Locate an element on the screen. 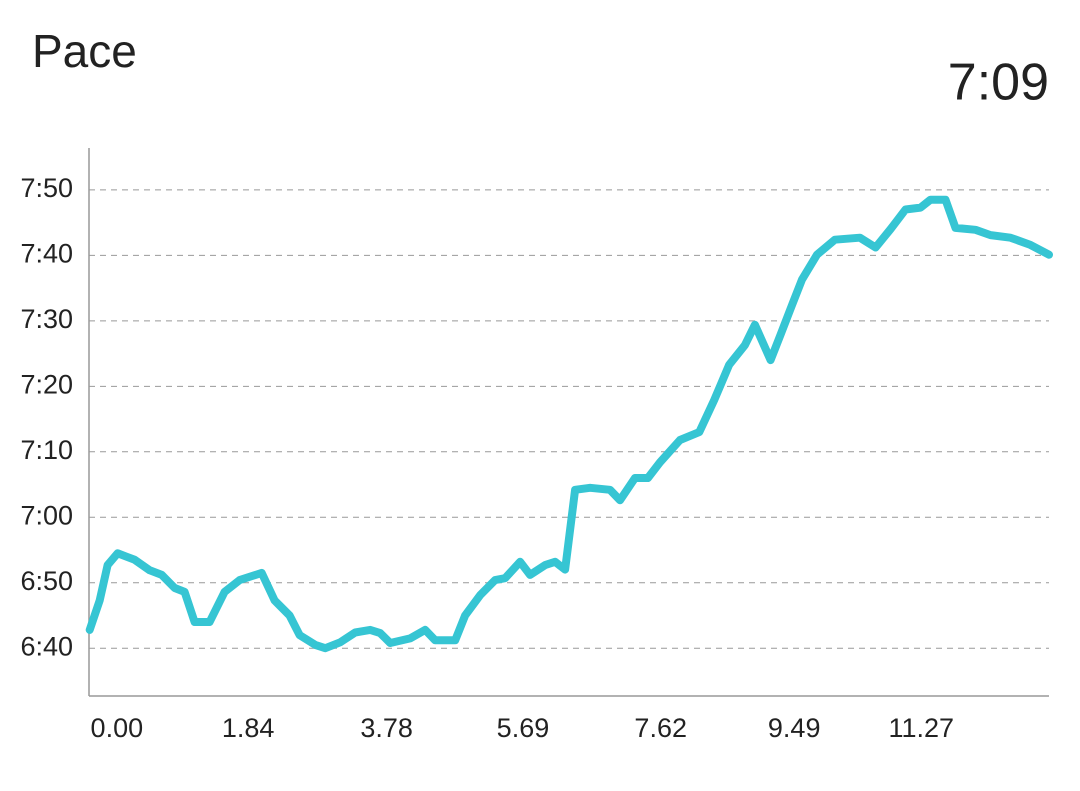 The width and height of the screenshot is (1080, 791). y-tick-label: 7:30 is located at coordinates (46, 319).